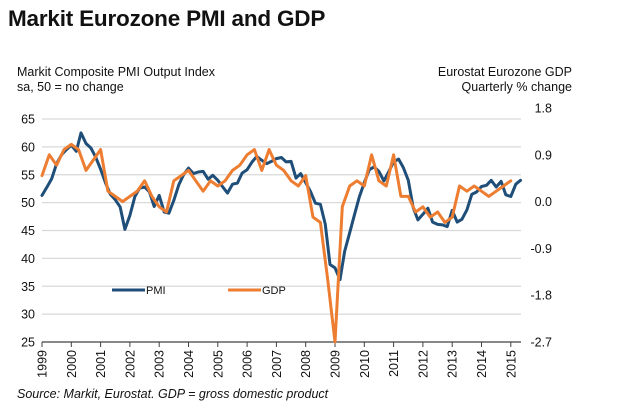 The width and height of the screenshot is (640, 413). What do you see at coordinates (28, 147) in the screenshot?
I see `y-tick-label: 60` at bounding box center [28, 147].